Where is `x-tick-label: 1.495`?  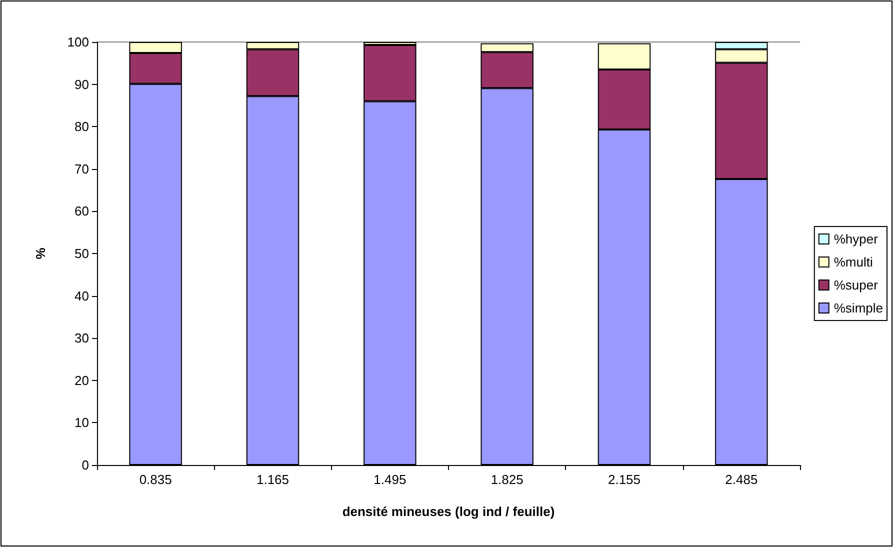
x-tick-label: 1.495 is located at coordinates (390, 479).